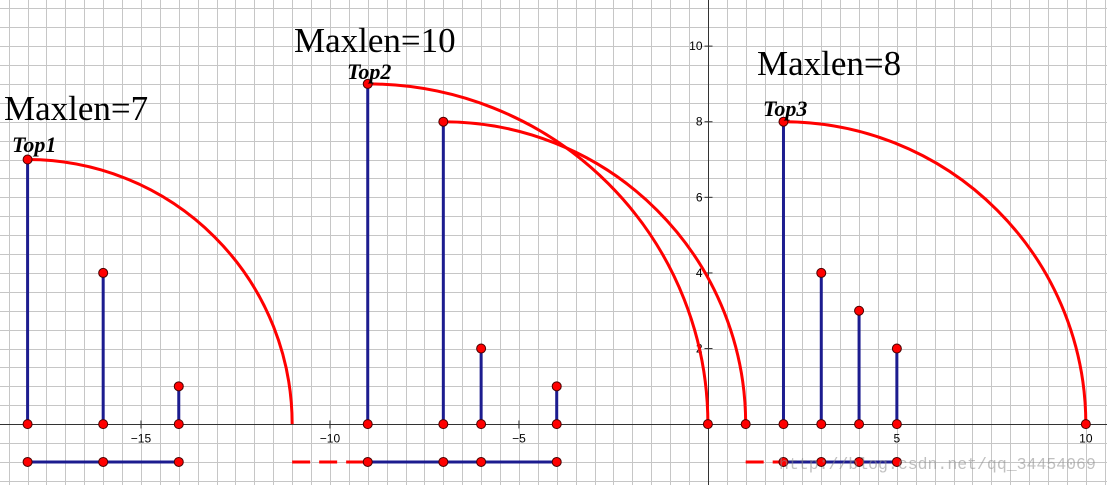 The width and height of the screenshot is (1107, 485). Describe the element at coordinates (1086, 439) in the screenshot. I see `x-tick-label: 10` at that location.